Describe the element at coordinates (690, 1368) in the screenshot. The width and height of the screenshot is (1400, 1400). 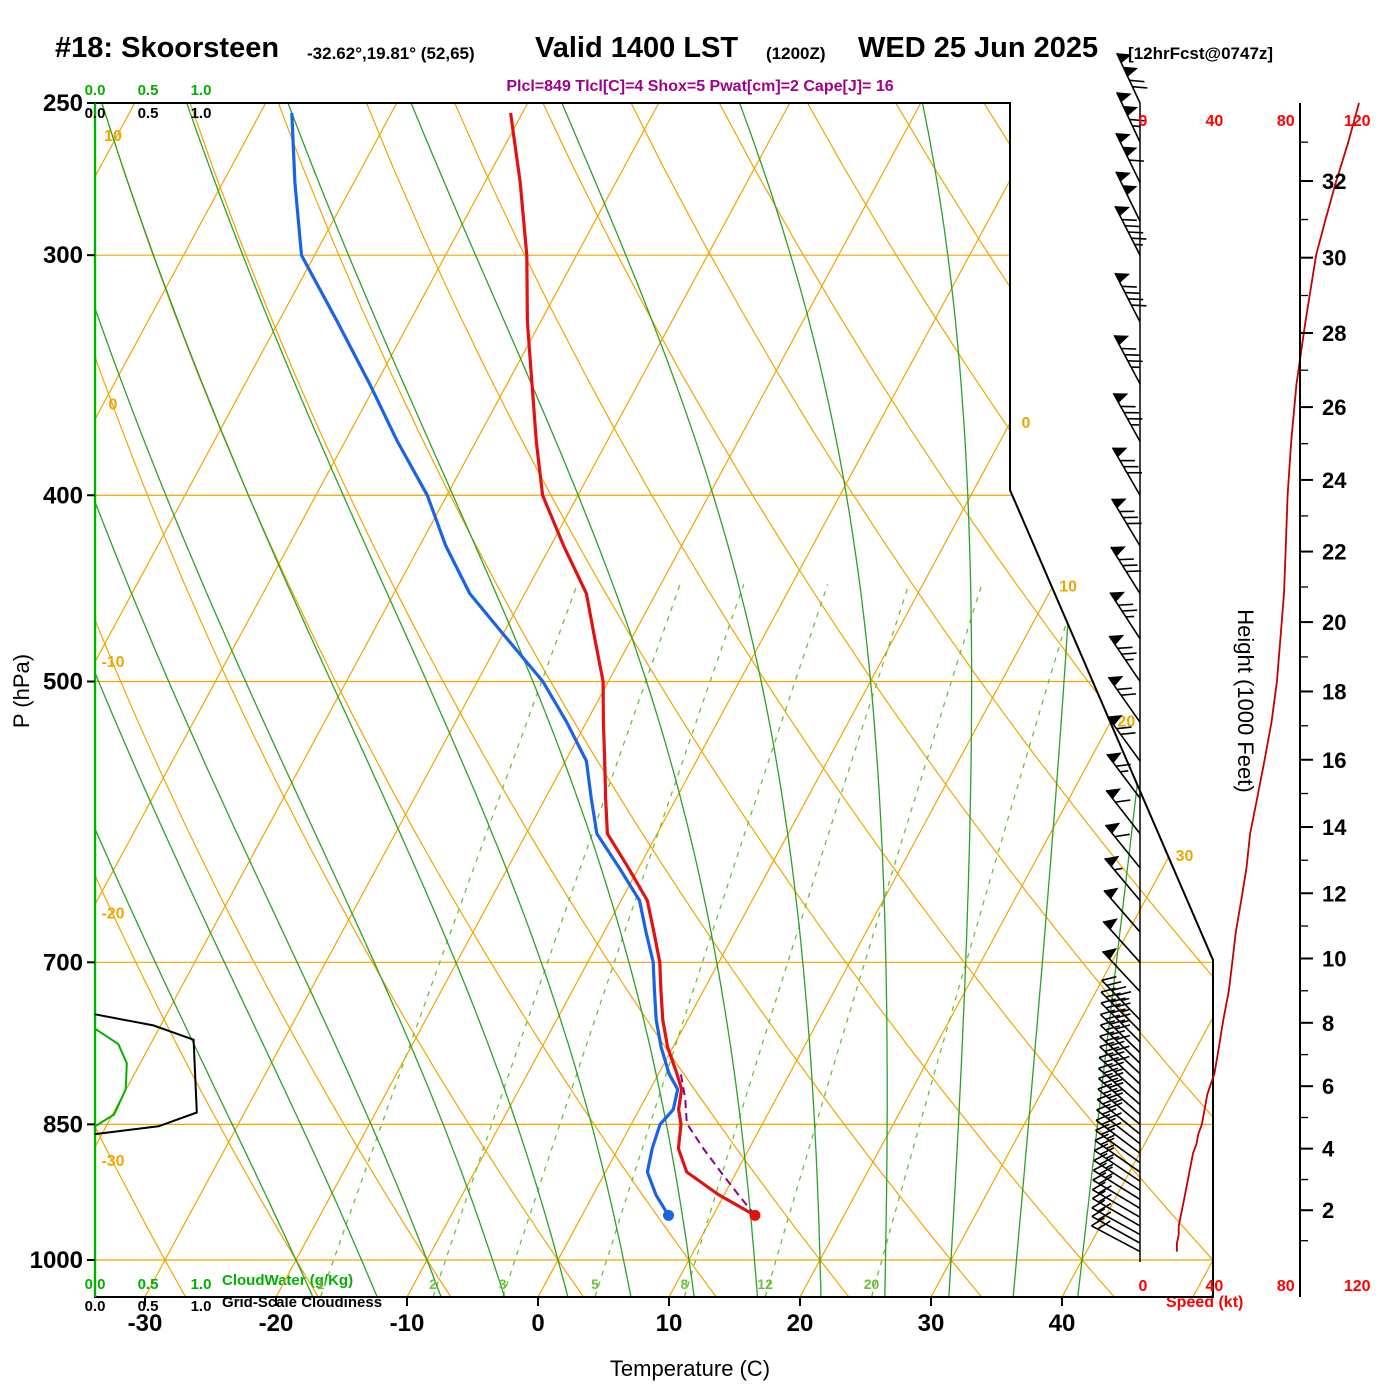
I see `temperature-axis-label: Temperature (C)` at that location.